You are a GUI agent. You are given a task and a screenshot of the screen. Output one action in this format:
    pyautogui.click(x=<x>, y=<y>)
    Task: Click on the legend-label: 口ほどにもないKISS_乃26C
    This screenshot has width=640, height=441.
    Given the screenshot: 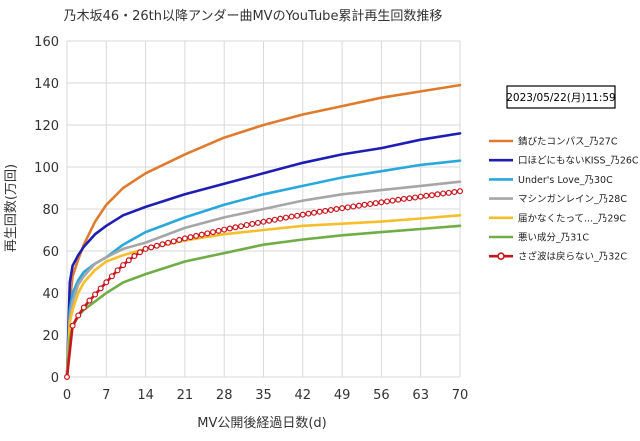 What is the action you would take?
    pyautogui.click(x=578, y=161)
    